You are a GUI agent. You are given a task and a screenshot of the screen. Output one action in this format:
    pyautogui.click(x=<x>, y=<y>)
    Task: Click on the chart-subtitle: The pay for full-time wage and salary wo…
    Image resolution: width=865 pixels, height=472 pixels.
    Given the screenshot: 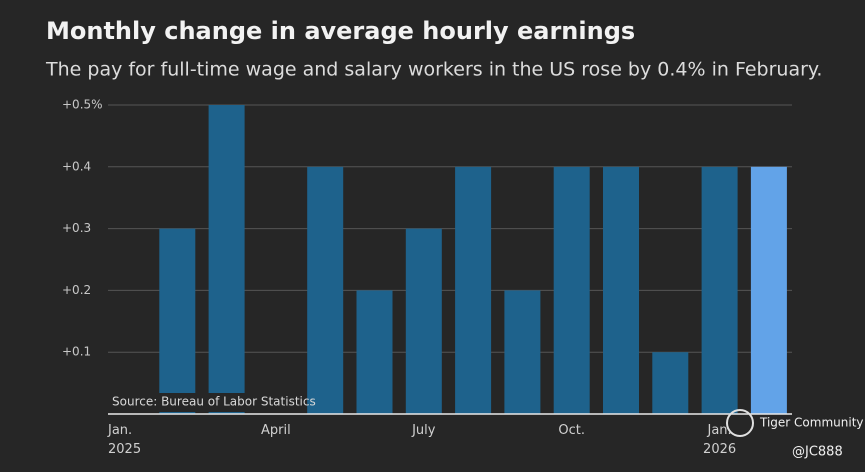 What is the action you would take?
    pyautogui.click(x=433, y=70)
    